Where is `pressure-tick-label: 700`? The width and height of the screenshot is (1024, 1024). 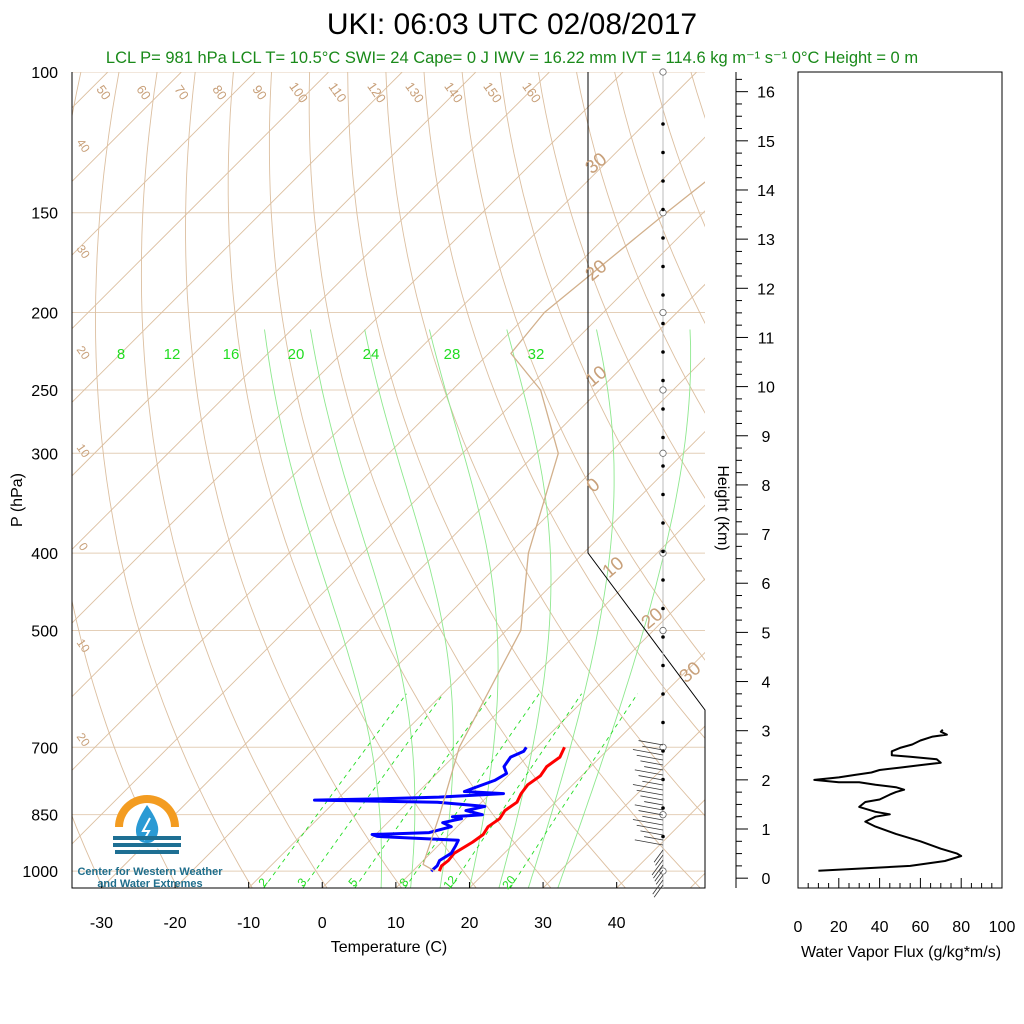
pressure-tick-label: 700 is located at coordinates (44, 748).